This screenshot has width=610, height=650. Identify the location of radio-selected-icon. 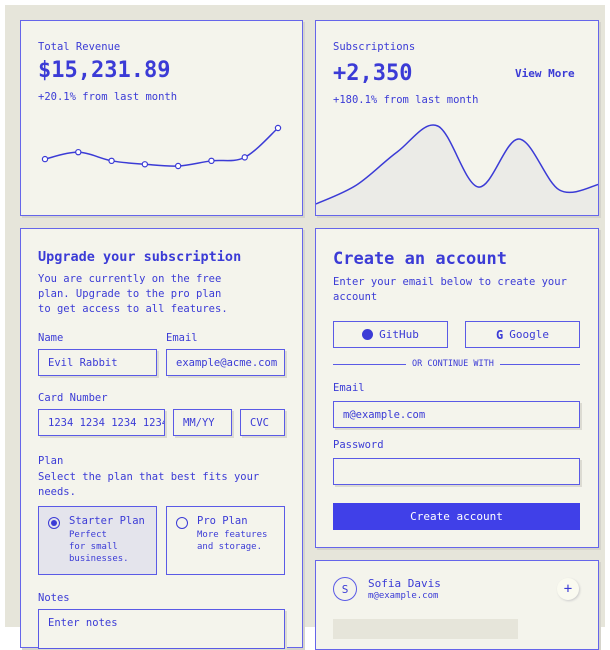
(54, 523).